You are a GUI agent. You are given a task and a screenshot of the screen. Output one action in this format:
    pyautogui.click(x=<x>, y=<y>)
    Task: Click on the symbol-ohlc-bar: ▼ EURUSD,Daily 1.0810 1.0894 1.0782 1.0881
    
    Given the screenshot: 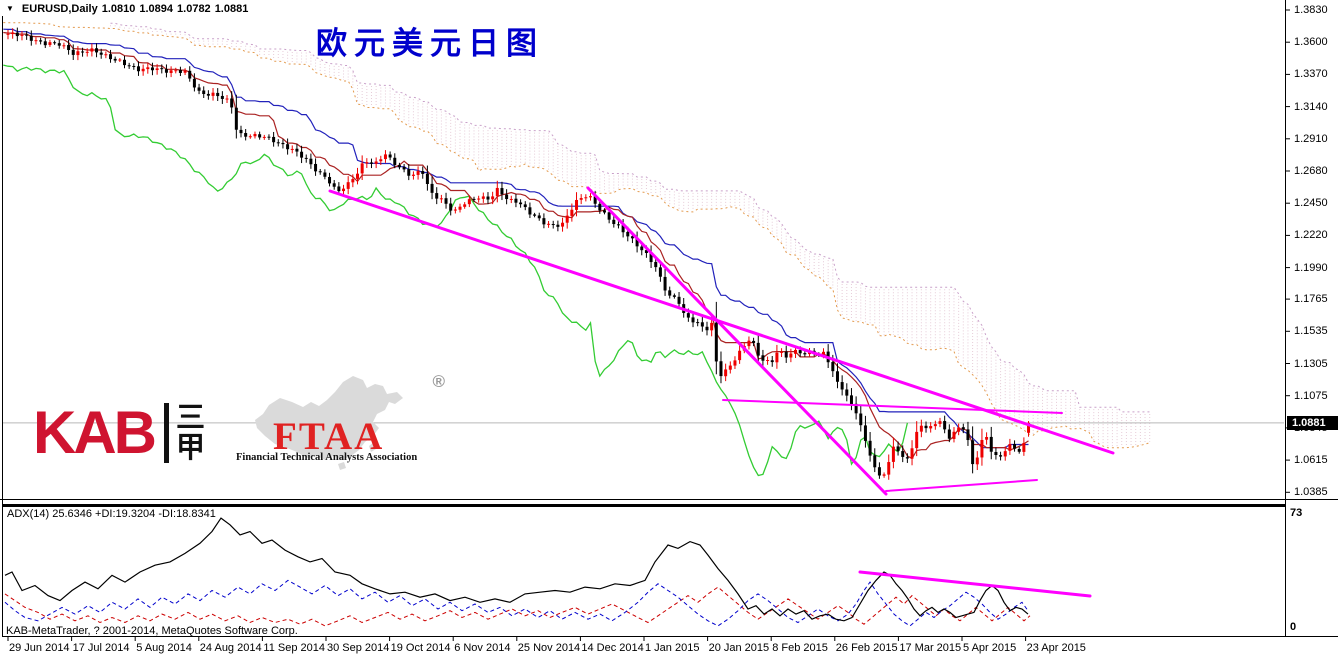 What is the action you would take?
    pyautogui.click(x=129, y=9)
    